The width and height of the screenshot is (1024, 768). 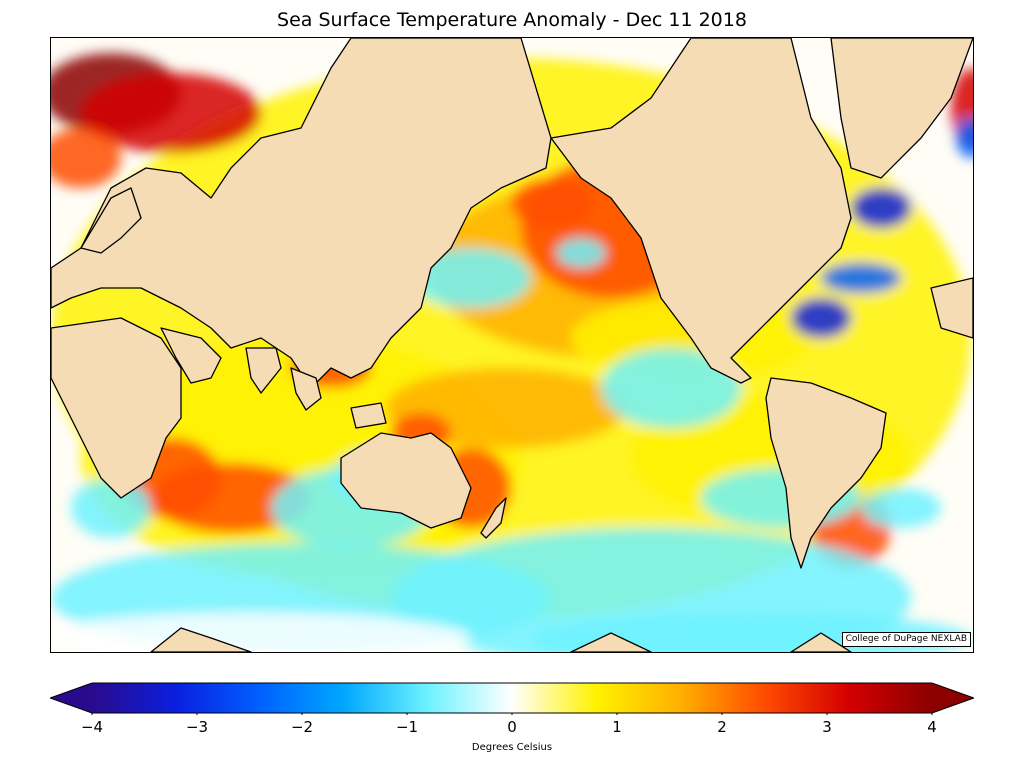 What do you see at coordinates (92, 727) in the screenshot?
I see `colorbar-tick-label: −4` at bounding box center [92, 727].